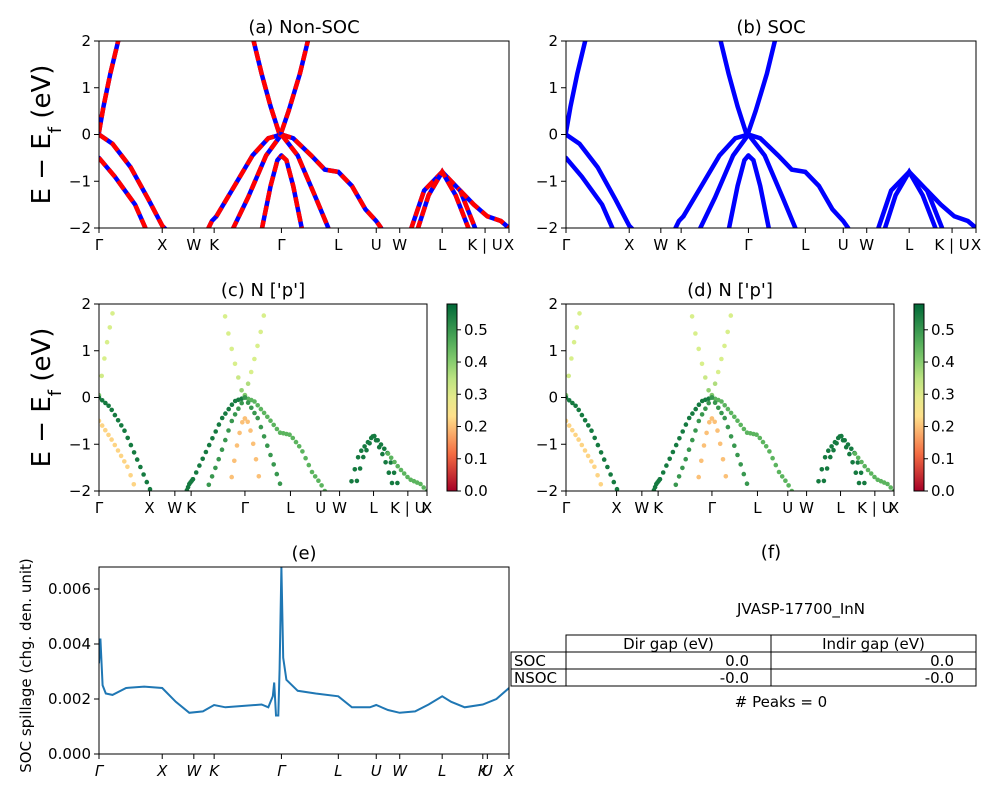 Image resolution: width=1000 pixels, height=800 pixels. I want to click on dot-gammaLowR, so click(717, 430).